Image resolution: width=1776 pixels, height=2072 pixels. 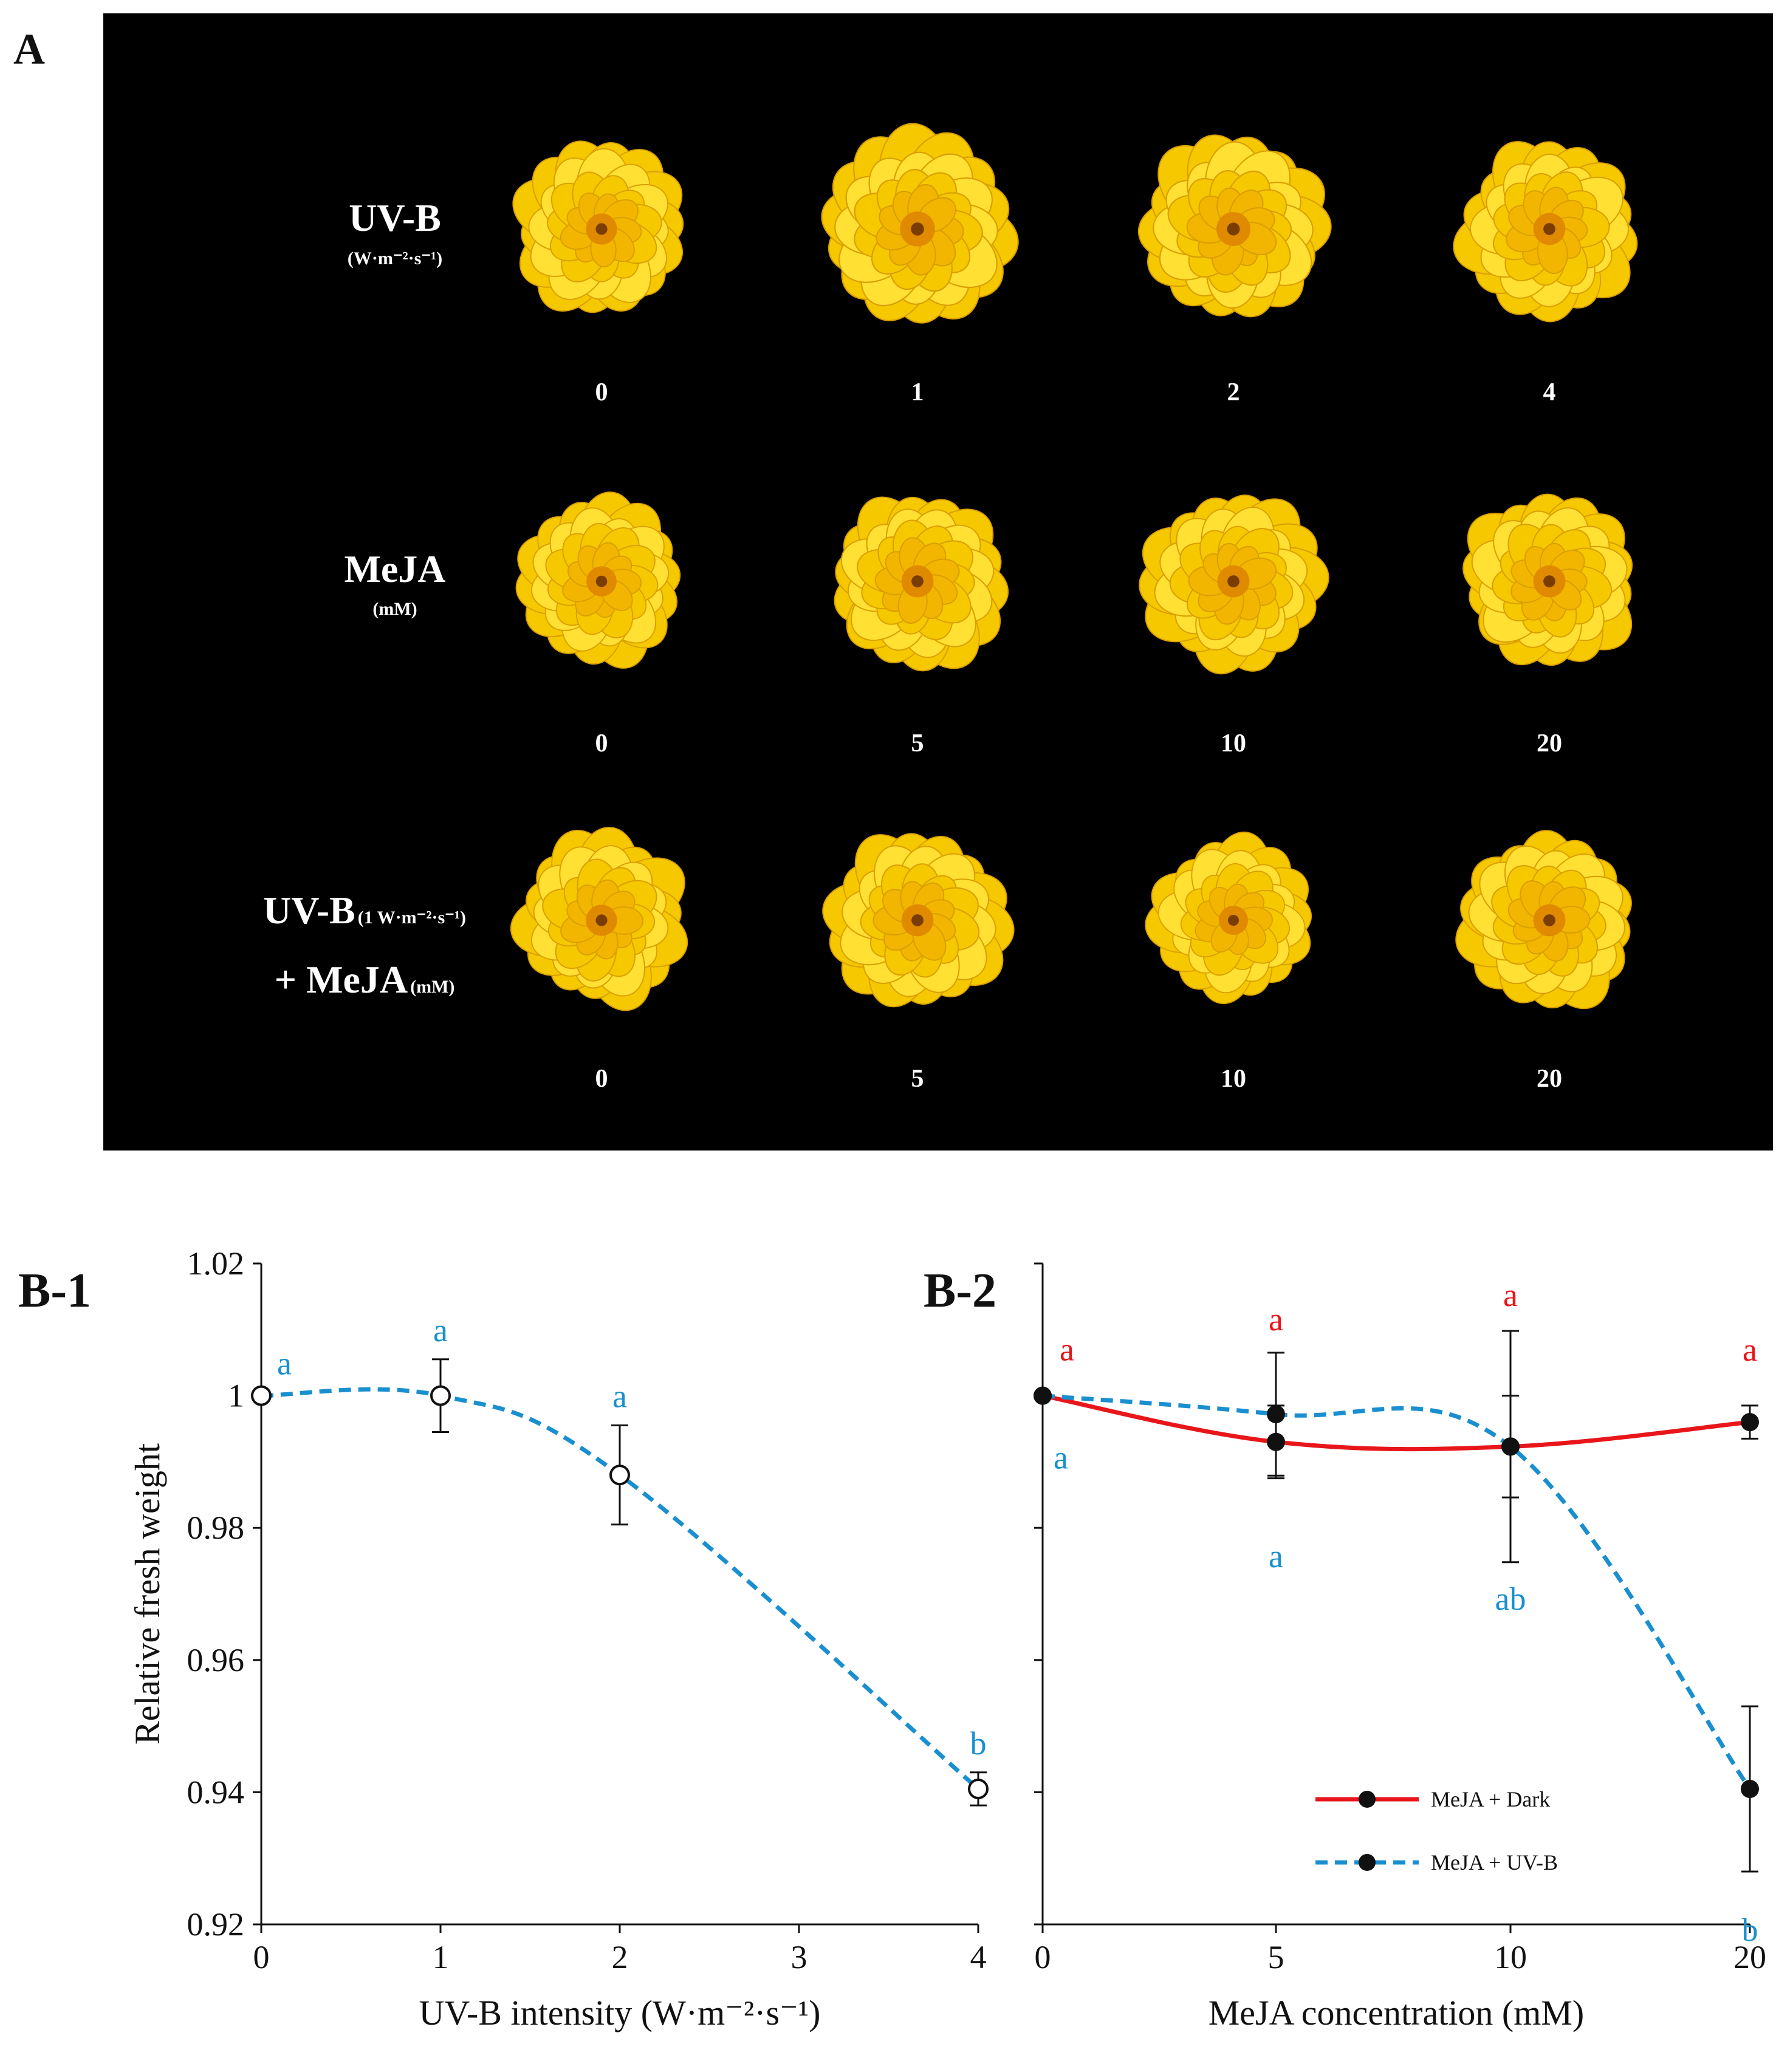 I want to click on y-tick-label: 0.98, so click(x=216, y=1528).